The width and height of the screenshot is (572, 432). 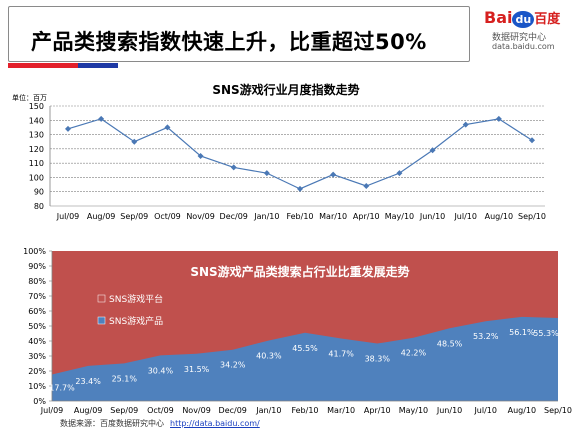 What do you see at coordinates (486, 336) in the screenshot?
I see `data-label: 53.2%` at bounding box center [486, 336].